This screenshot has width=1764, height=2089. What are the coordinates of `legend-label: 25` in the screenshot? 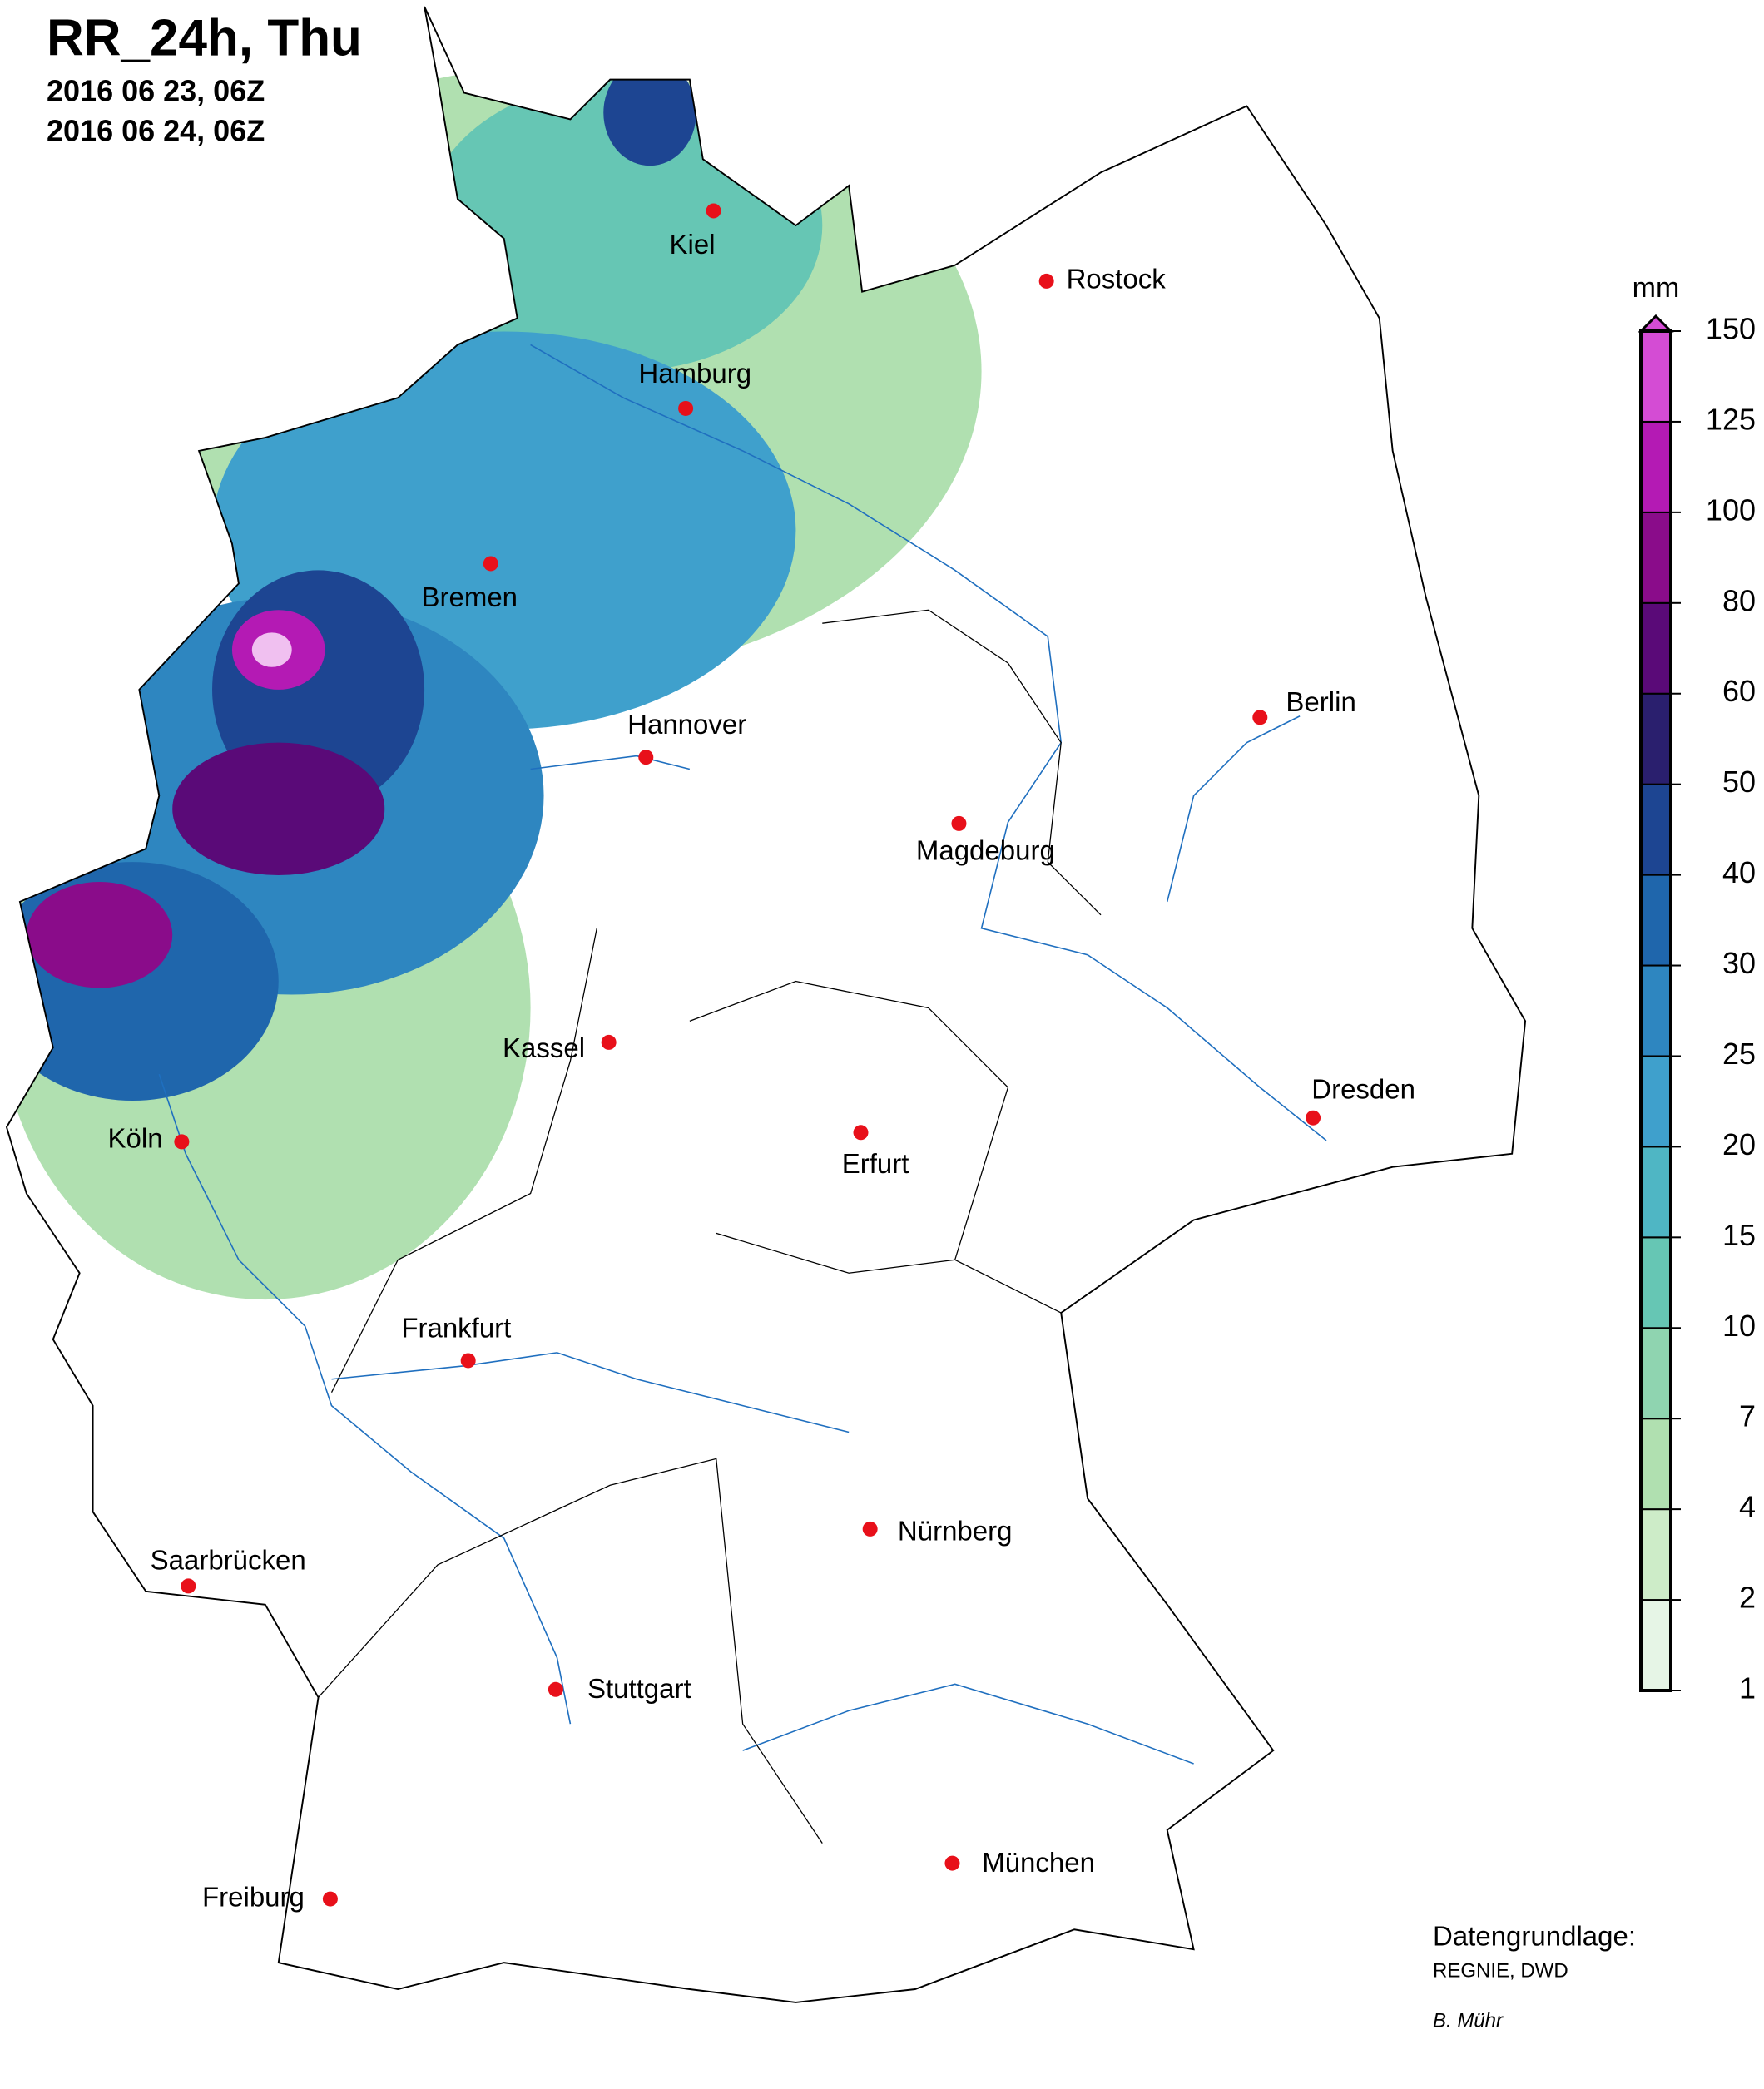 It's located at (1739, 1054).